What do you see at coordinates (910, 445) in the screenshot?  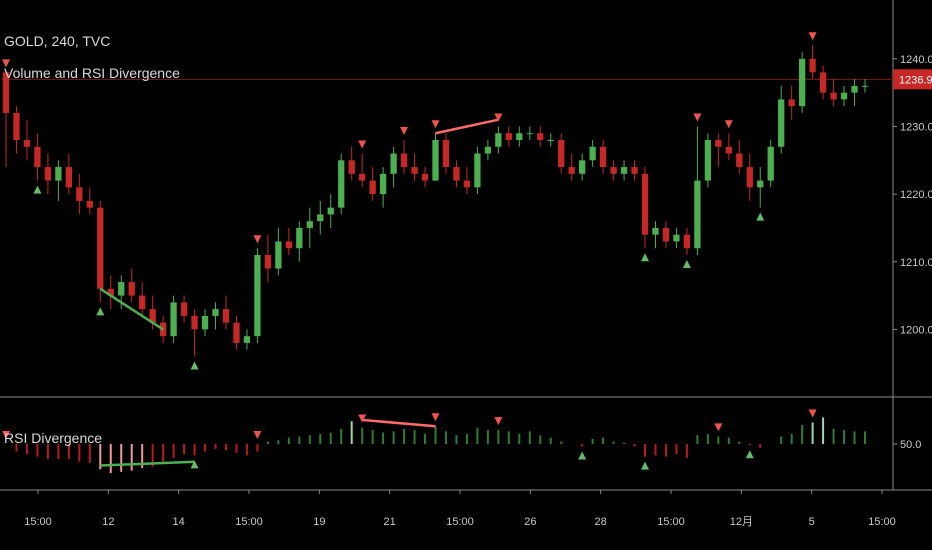 I see `rsi-tick-label: 50.0` at bounding box center [910, 445].